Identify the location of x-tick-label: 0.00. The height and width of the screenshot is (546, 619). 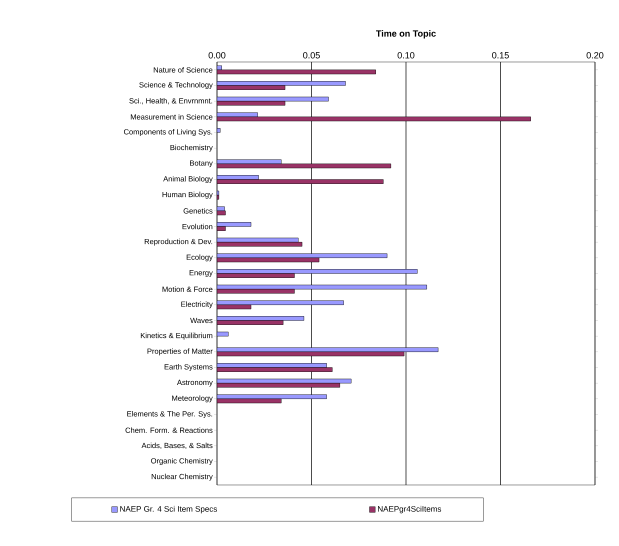
(217, 55).